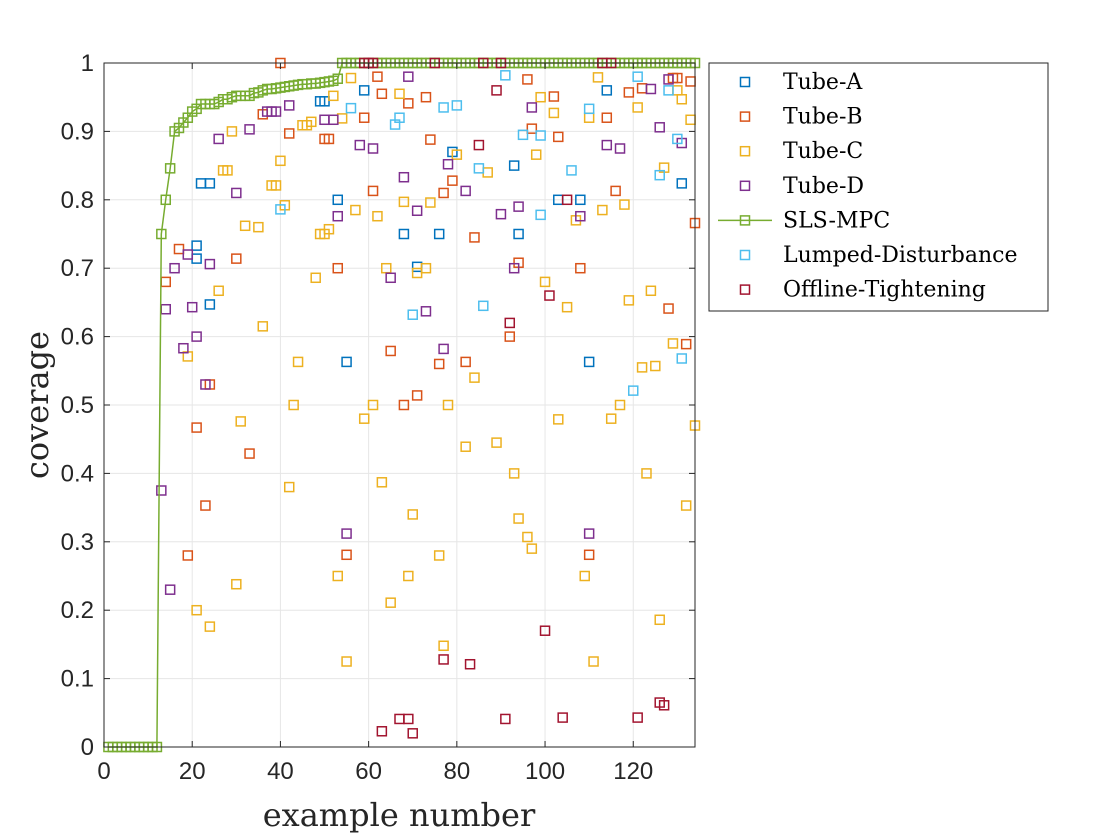 This screenshot has width=1120, height=840. I want to click on x-tick-label: 60, so click(368, 771).